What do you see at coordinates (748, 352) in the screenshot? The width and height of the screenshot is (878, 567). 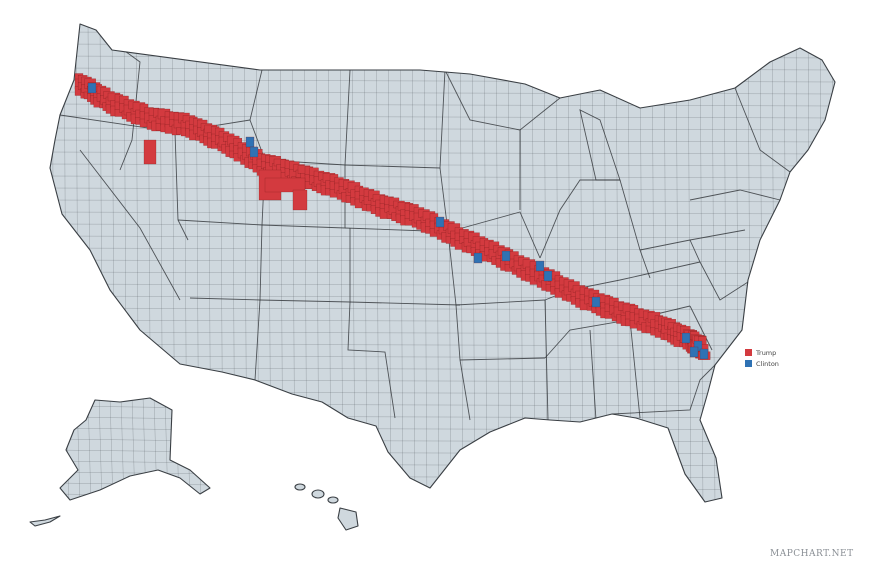 I see `legend-swatch-trump` at bounding box center [748, 352].